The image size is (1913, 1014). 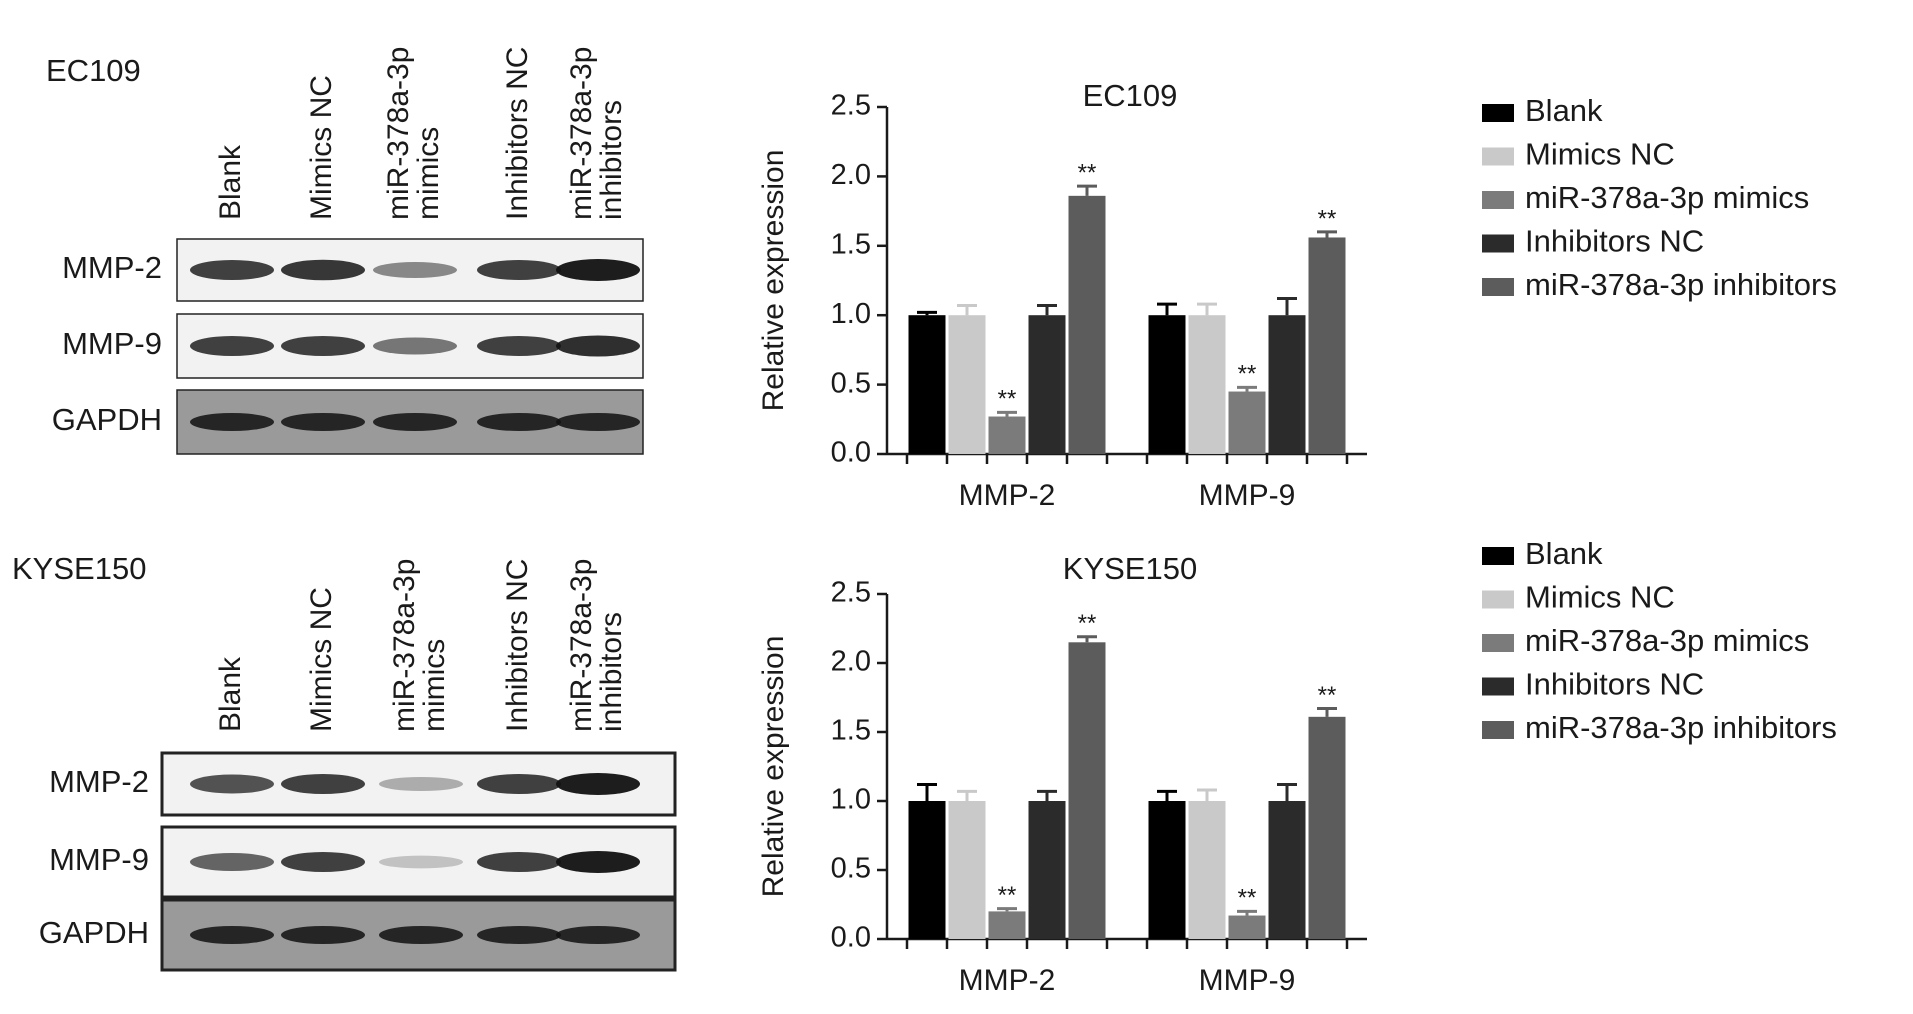 I want to click on lane-label: inhibitors, so click(x=611, y=160).